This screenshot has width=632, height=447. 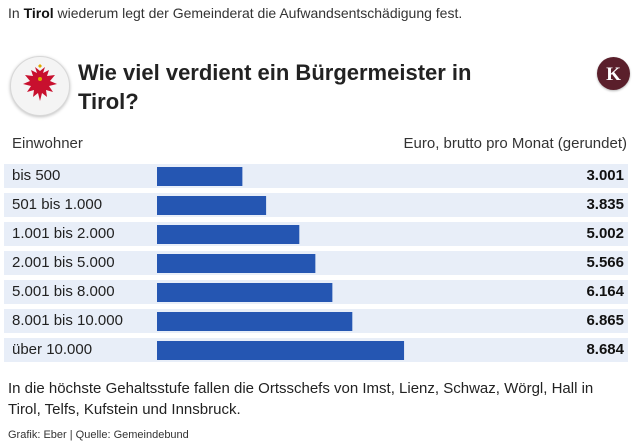 What do you see at coordinates (605, 233) in the screenshot?
I see `value-label: 5.002` at bounding box center [605, 233].